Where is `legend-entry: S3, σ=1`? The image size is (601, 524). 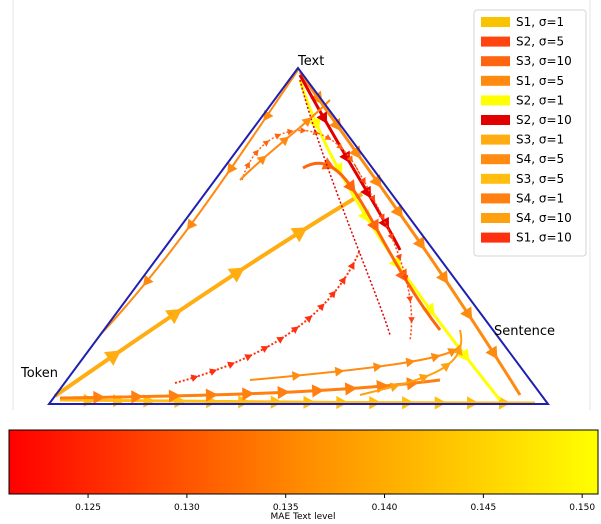
legend-entry: S3, σ=1 is located at coordinates (540, 140).